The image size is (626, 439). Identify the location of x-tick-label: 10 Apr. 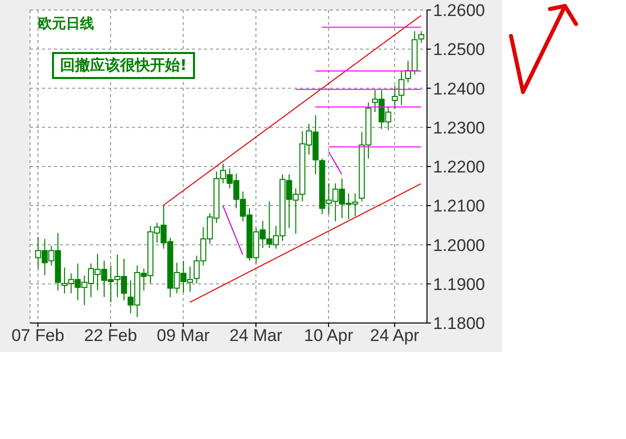
(329, 336).